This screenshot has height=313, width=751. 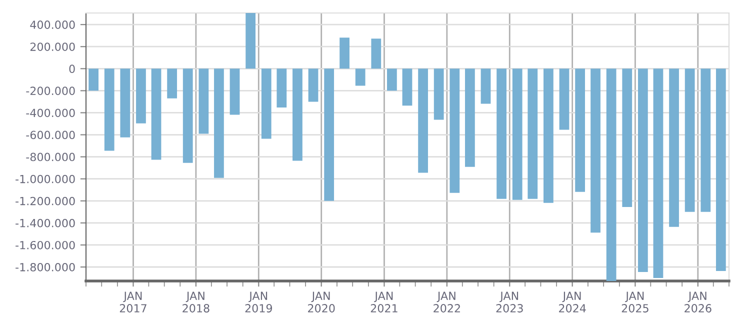 What do you see at coordinates (50, 157) in the screenshot?
I see `y-tick-label: -800.000` at bounding box center [50, 157].